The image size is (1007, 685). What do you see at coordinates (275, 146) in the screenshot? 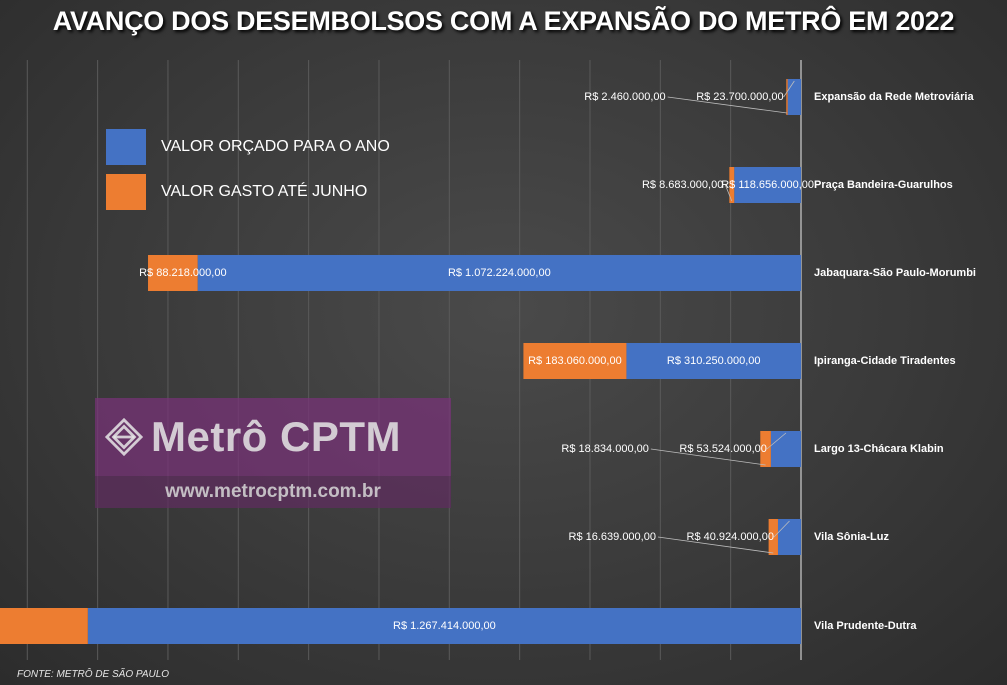
I see `legend-label-budget: VALOR ORÇADO PARA O ANO` at bounding box center [275, 146].